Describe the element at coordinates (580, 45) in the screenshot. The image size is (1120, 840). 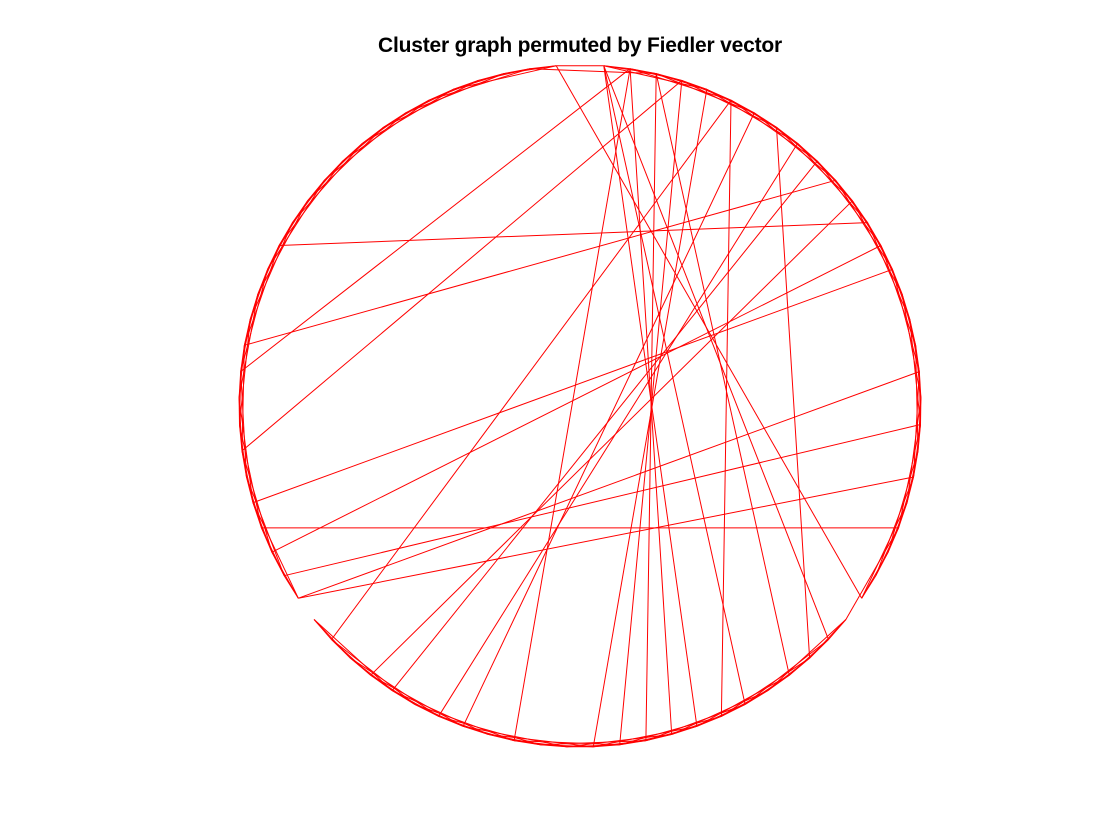
I see `chart-title: Cluster graph permuted by Fiedler vector` at that location.